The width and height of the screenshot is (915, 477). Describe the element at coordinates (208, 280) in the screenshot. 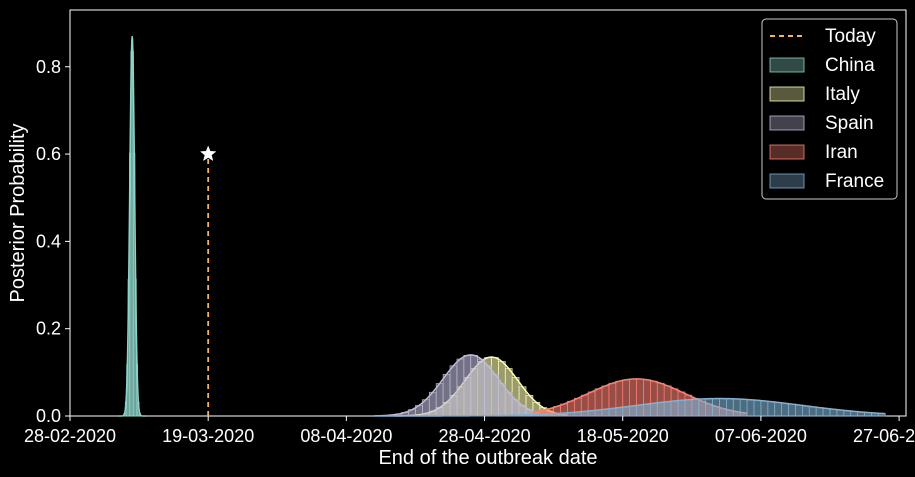

I see `today-layer` at that location.